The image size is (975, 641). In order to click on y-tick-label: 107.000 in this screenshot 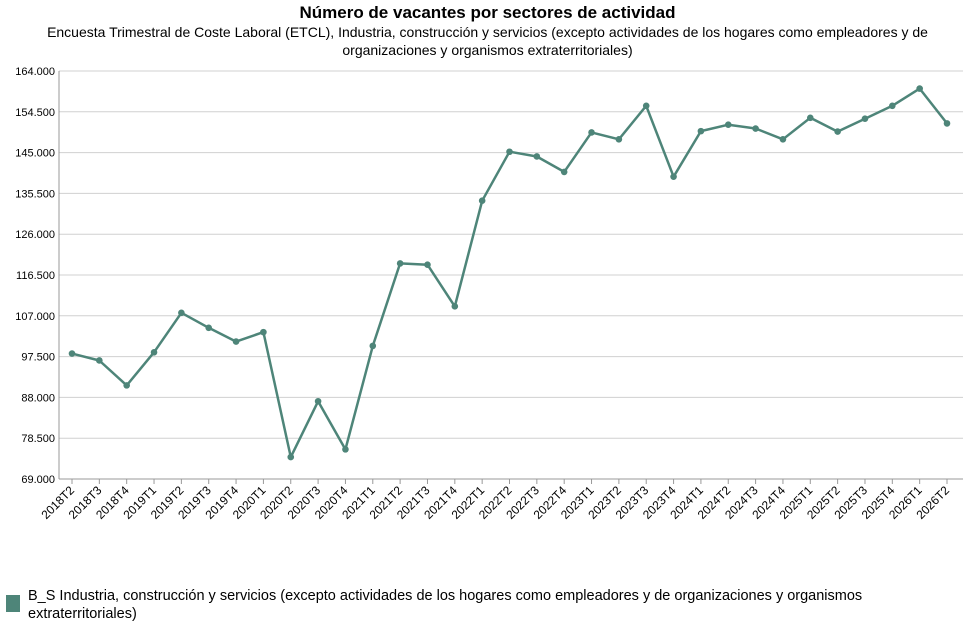, I will do `click(35, 317)`.